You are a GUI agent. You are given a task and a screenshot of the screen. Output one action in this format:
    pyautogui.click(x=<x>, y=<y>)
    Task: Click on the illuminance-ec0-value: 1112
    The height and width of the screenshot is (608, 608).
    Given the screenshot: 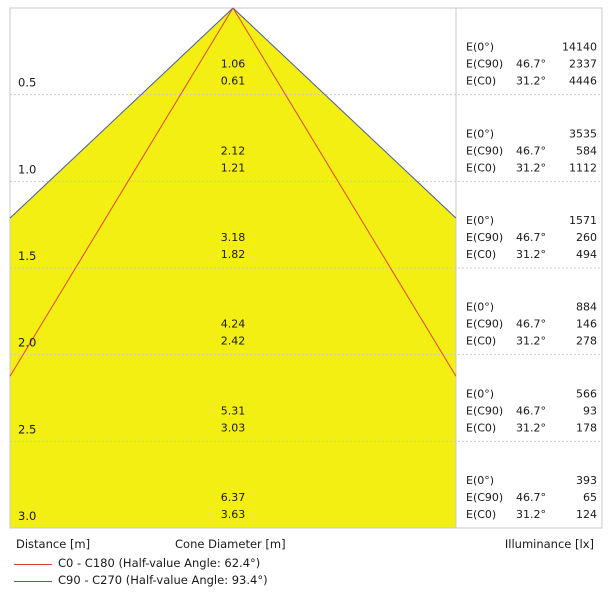 What is the action you would take?
    pyautogui.click(x=583, y=167)
    